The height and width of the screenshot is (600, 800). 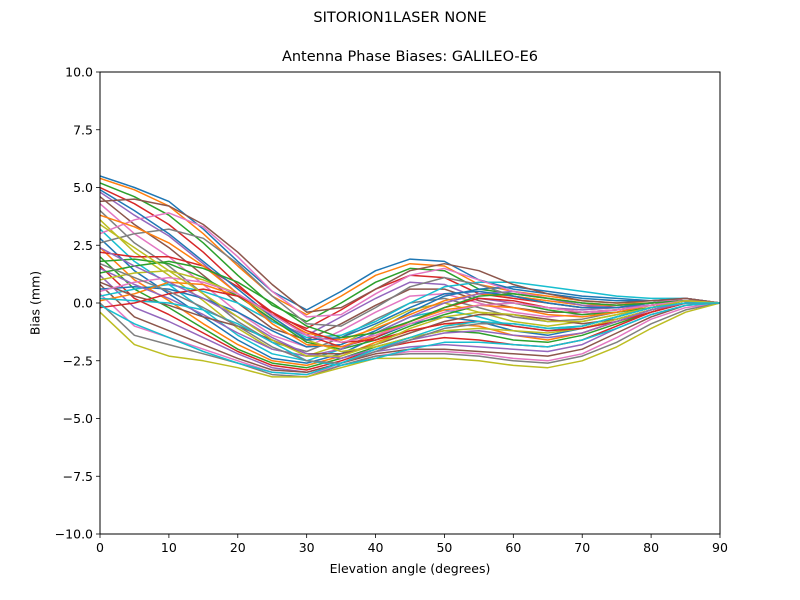 What do you see at coordinates (651, 547) in the screenshot?
I see `x-tick-label: 80` at bounding box center [651, 547].